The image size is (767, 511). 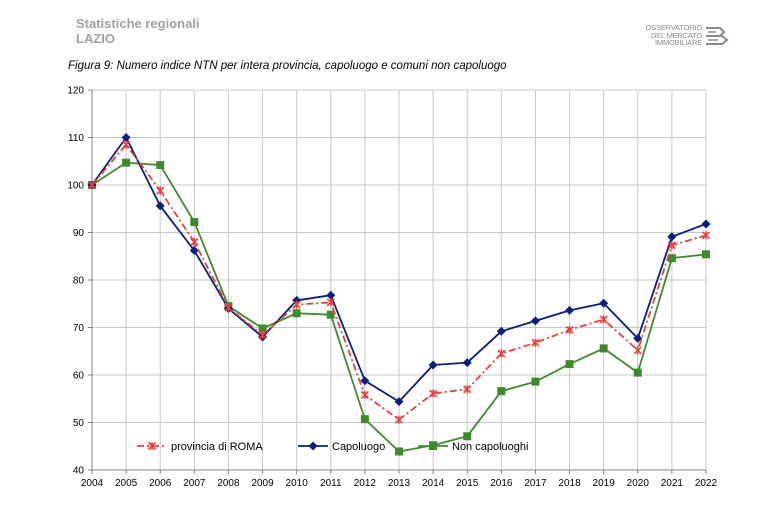 What do you see at coordinates (399, 483) in the screenshot?
I see `x-tick-label: 2013` at bounding box center [399, 483].